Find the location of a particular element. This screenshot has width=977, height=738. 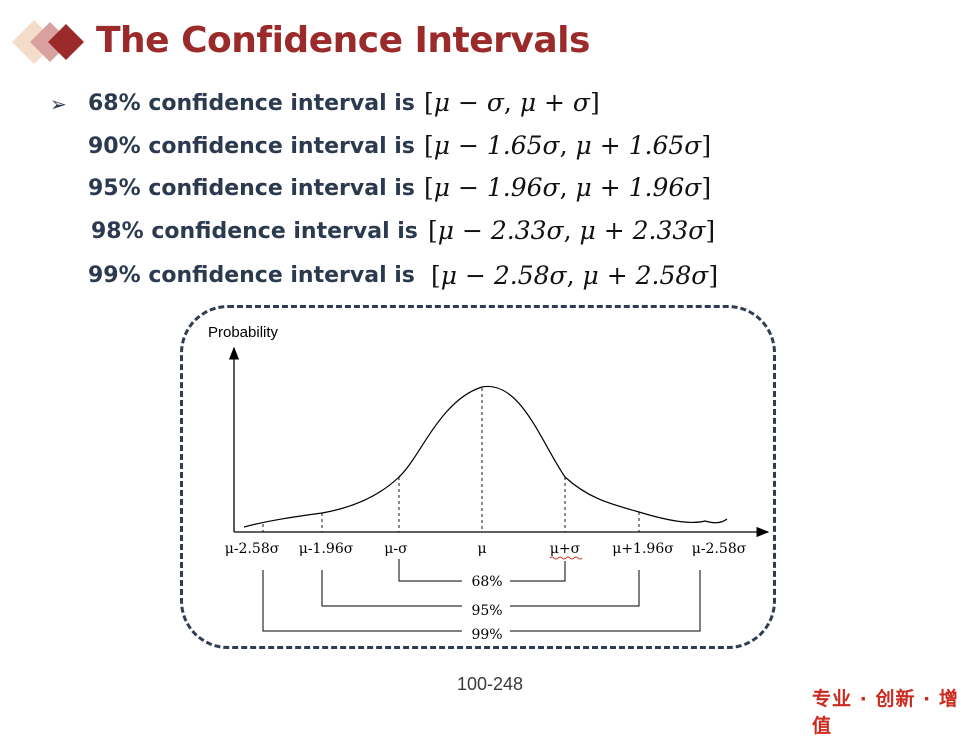

interval-formula: [μ − 1.96σ, μ + 1.96σ] is located at coordinates (568, 187).